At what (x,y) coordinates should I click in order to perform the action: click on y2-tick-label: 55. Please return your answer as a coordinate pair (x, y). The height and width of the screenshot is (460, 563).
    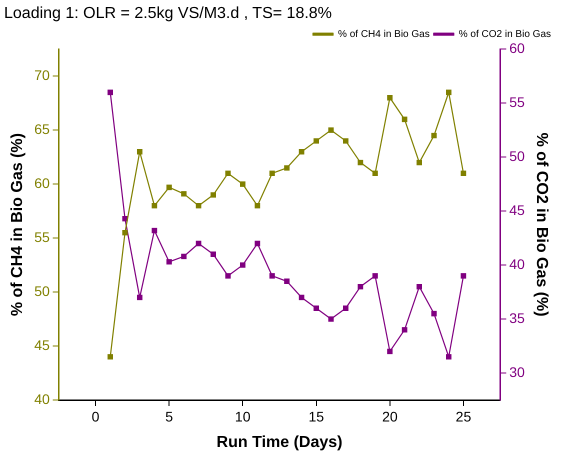
    Looking at the image, I should click on (517, 102).